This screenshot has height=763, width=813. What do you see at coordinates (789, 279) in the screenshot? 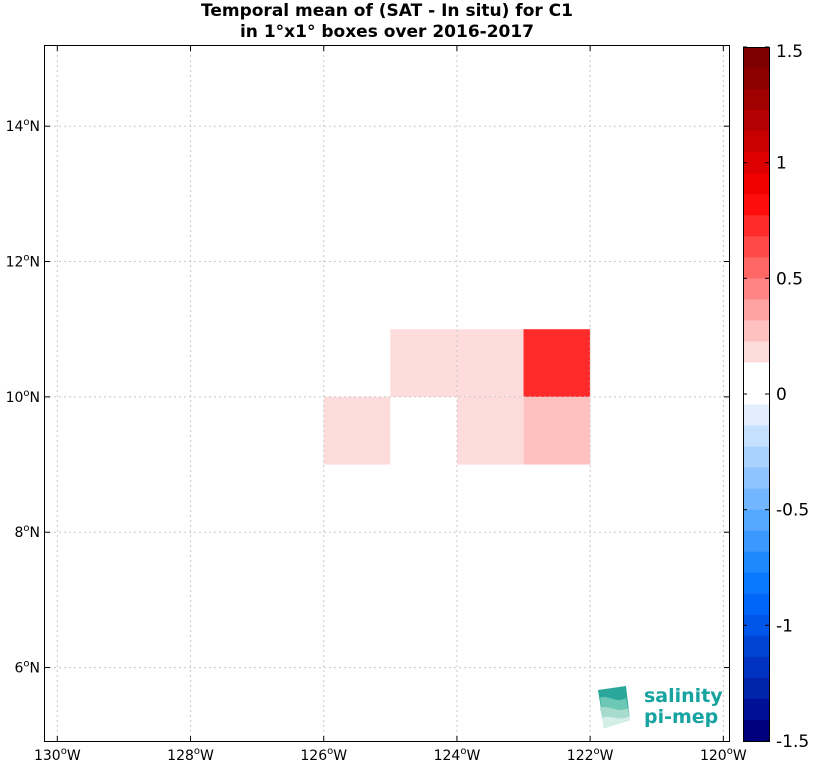
I see `colorbar-tick-label: 0.5` at bounding box center [789, 279].